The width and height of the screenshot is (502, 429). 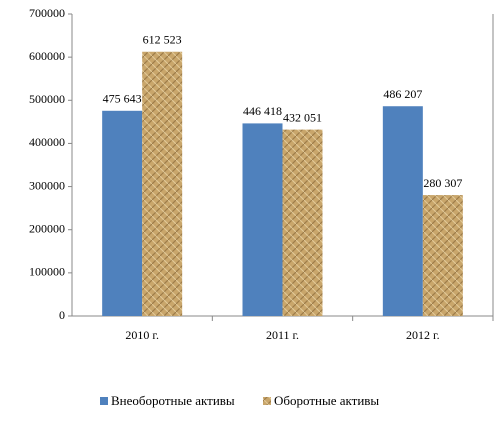 I want to click on y-tick-label: 500000, so click(x=47, y=99).